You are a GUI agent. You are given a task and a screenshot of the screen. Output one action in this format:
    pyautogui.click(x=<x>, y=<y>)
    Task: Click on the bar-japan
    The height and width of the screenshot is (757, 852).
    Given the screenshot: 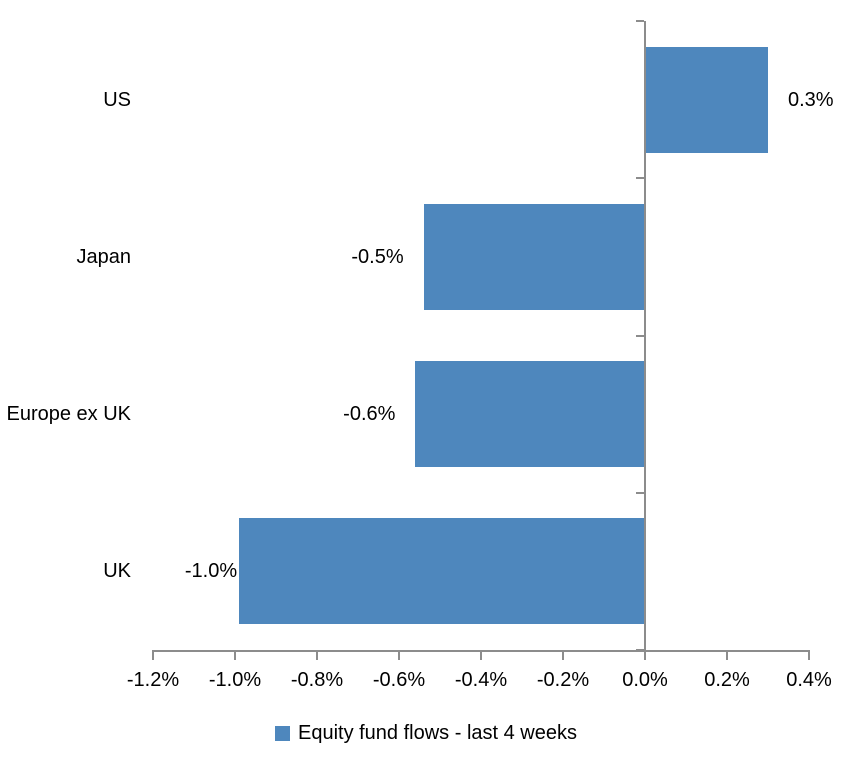 What is the action you would take?
    pyautogui.click(x=534, y=256)
    